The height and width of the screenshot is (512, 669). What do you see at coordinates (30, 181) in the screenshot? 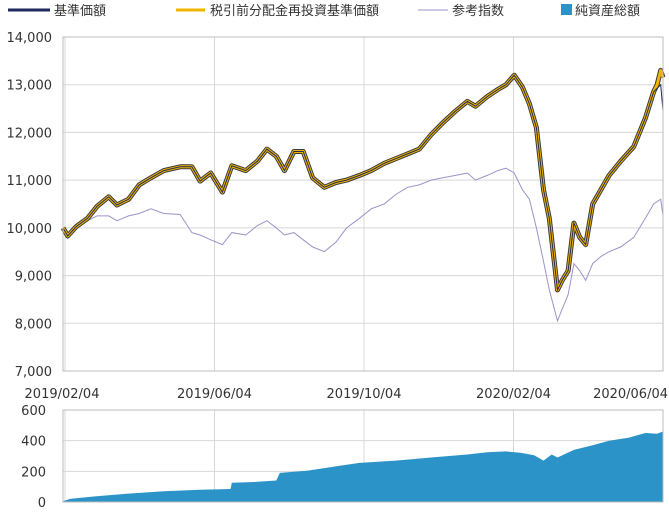
I see `main-y-tick-label: 11,000` at bounding box center [30, 181].